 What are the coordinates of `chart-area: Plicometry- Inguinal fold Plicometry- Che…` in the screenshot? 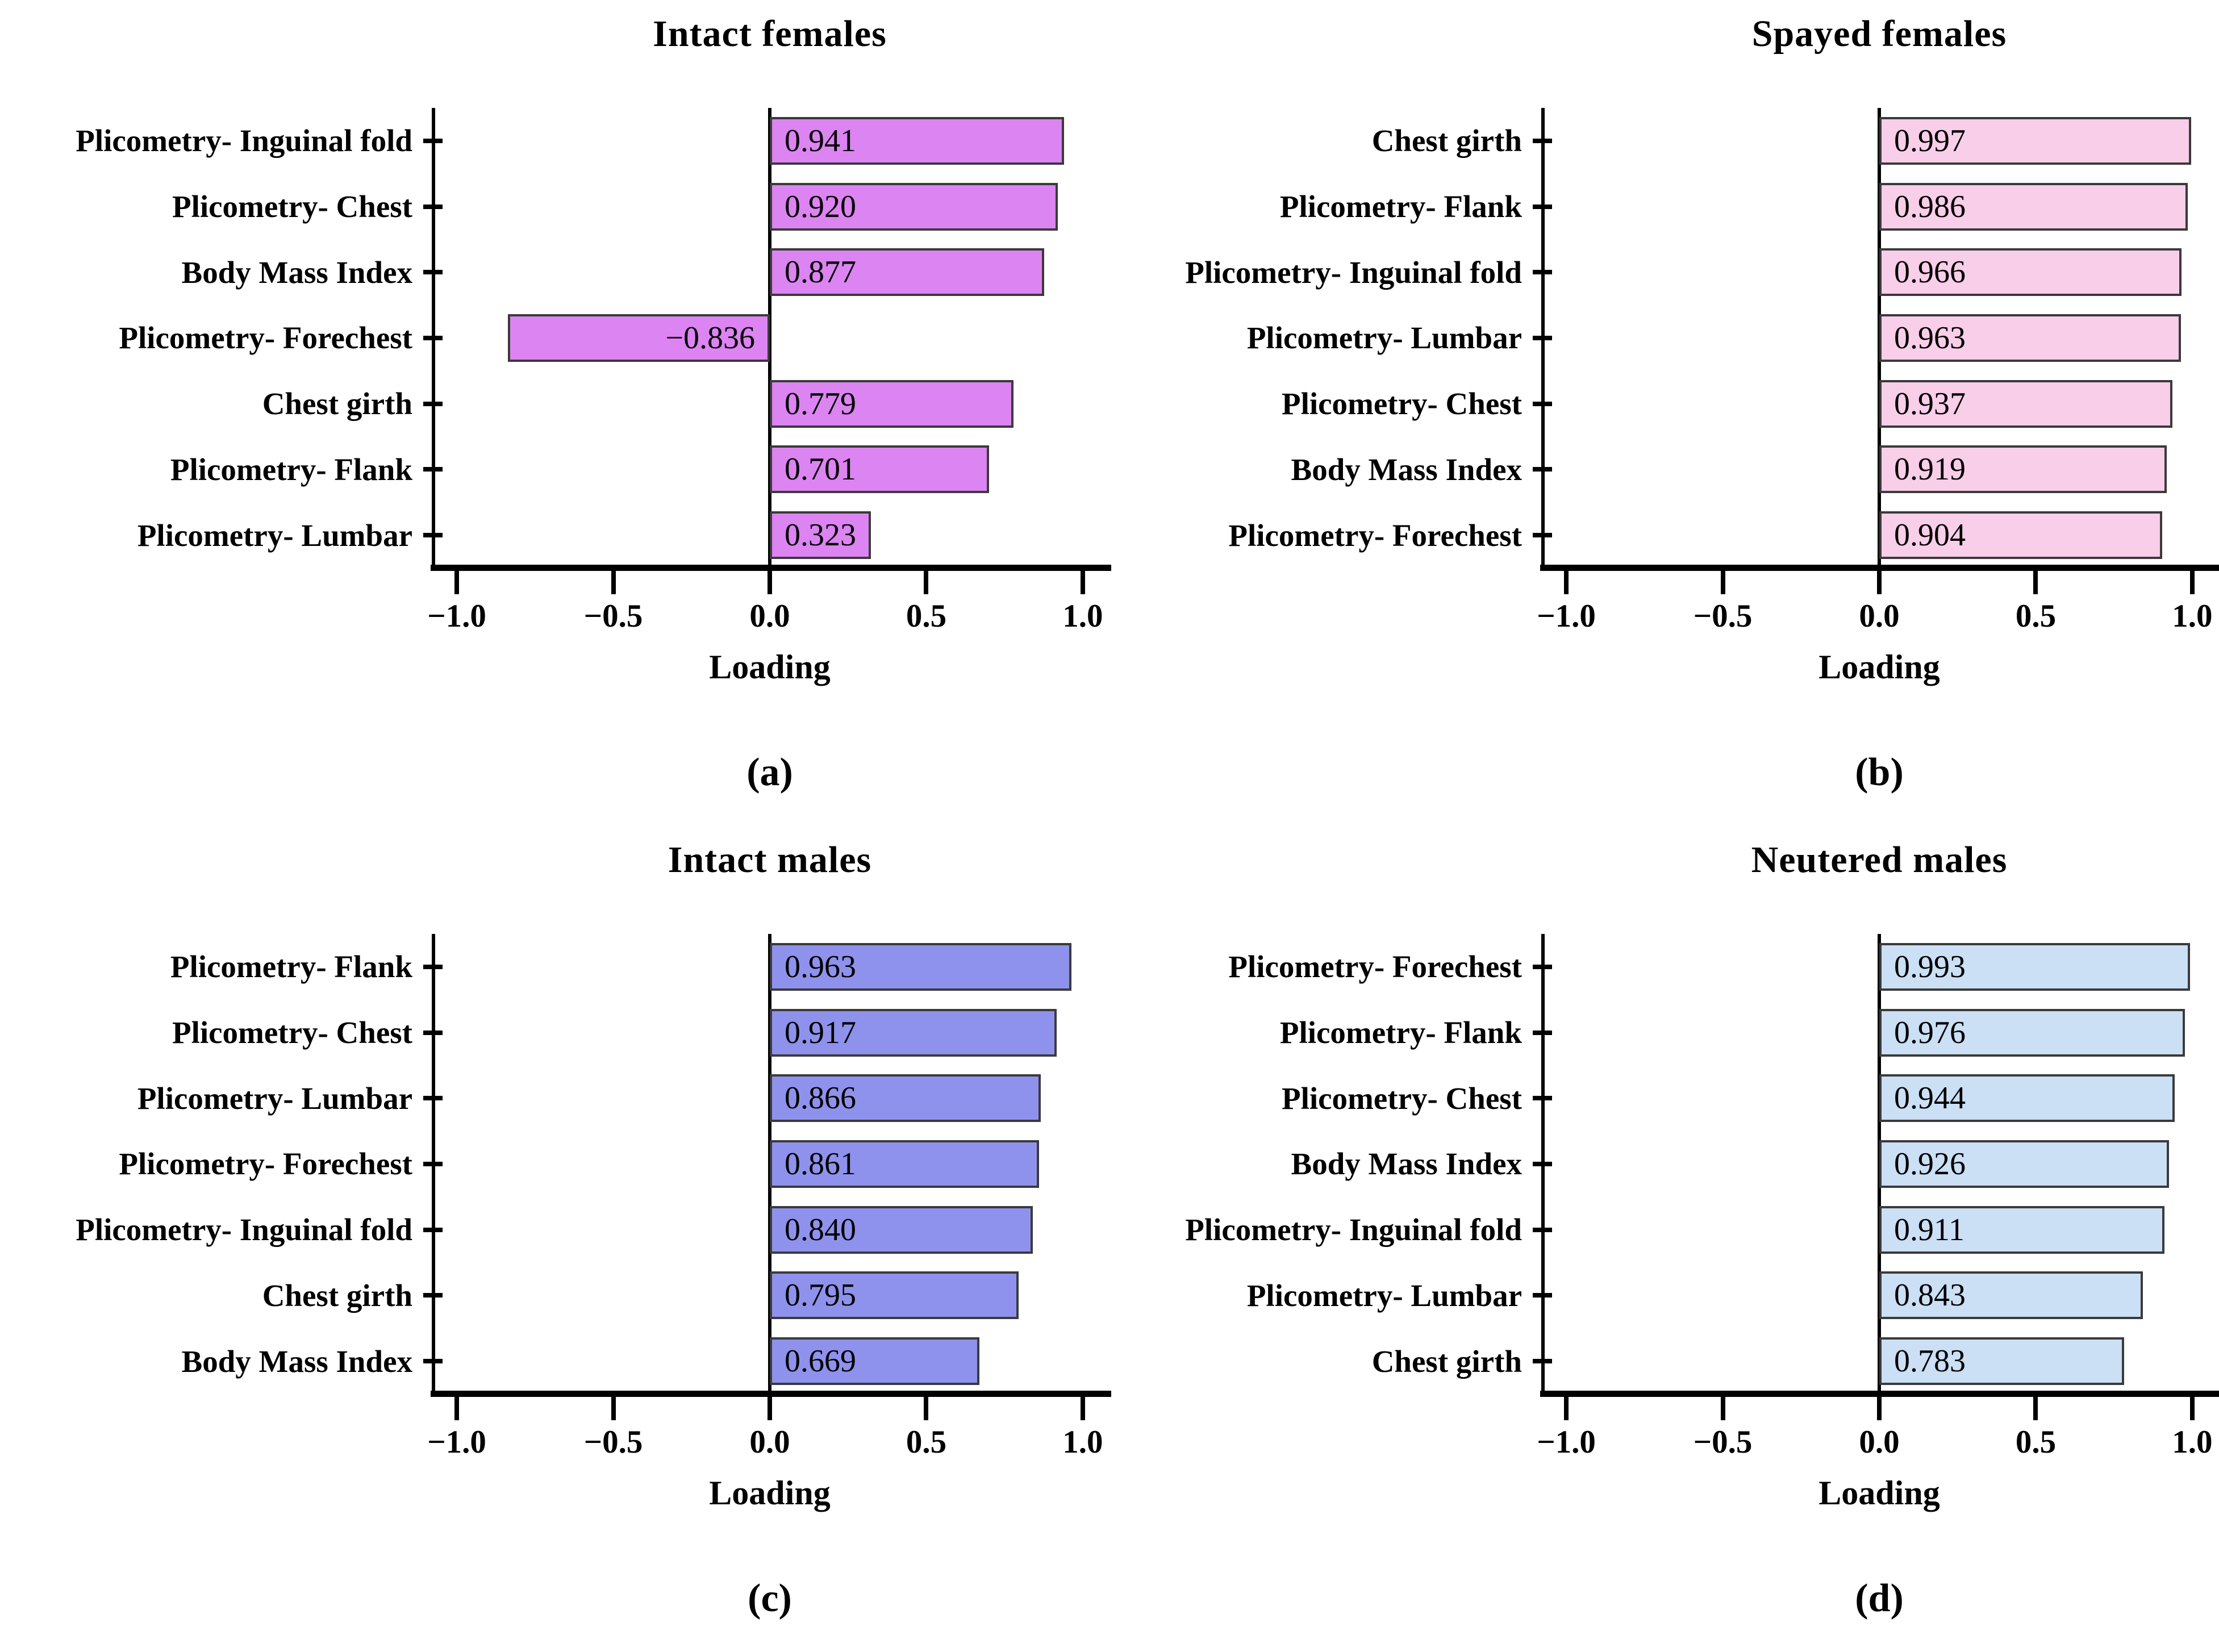 It's located at (555, 351).